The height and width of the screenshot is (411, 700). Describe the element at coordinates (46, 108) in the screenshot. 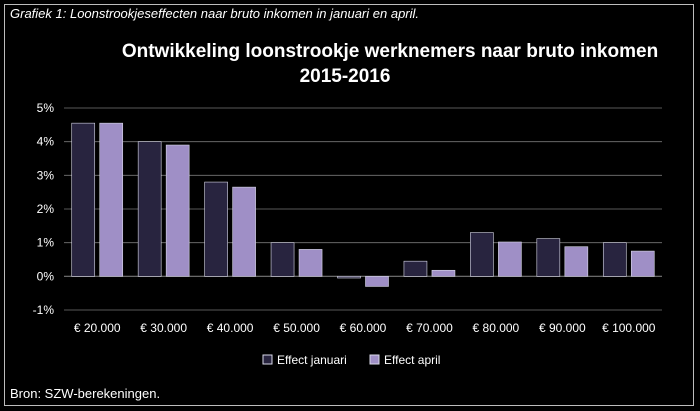

I see `y-tick-label: 5%` at that location.